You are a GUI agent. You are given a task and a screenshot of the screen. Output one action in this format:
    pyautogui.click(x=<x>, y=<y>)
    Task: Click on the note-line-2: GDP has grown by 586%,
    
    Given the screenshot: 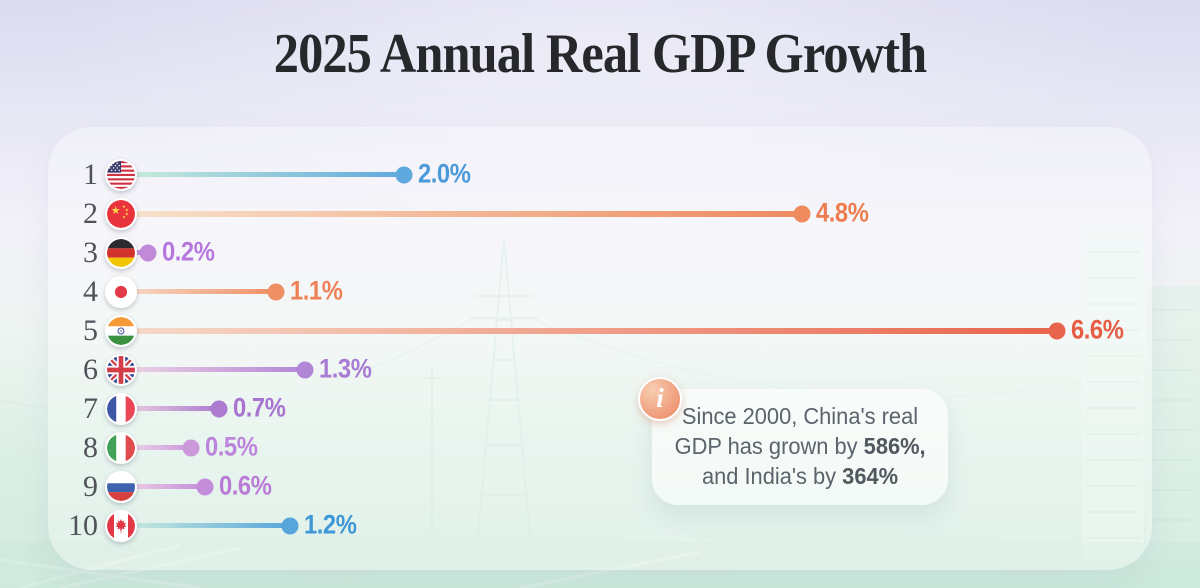 What is the action you would take?
    pyautogui.click(x=800, y=445)
    